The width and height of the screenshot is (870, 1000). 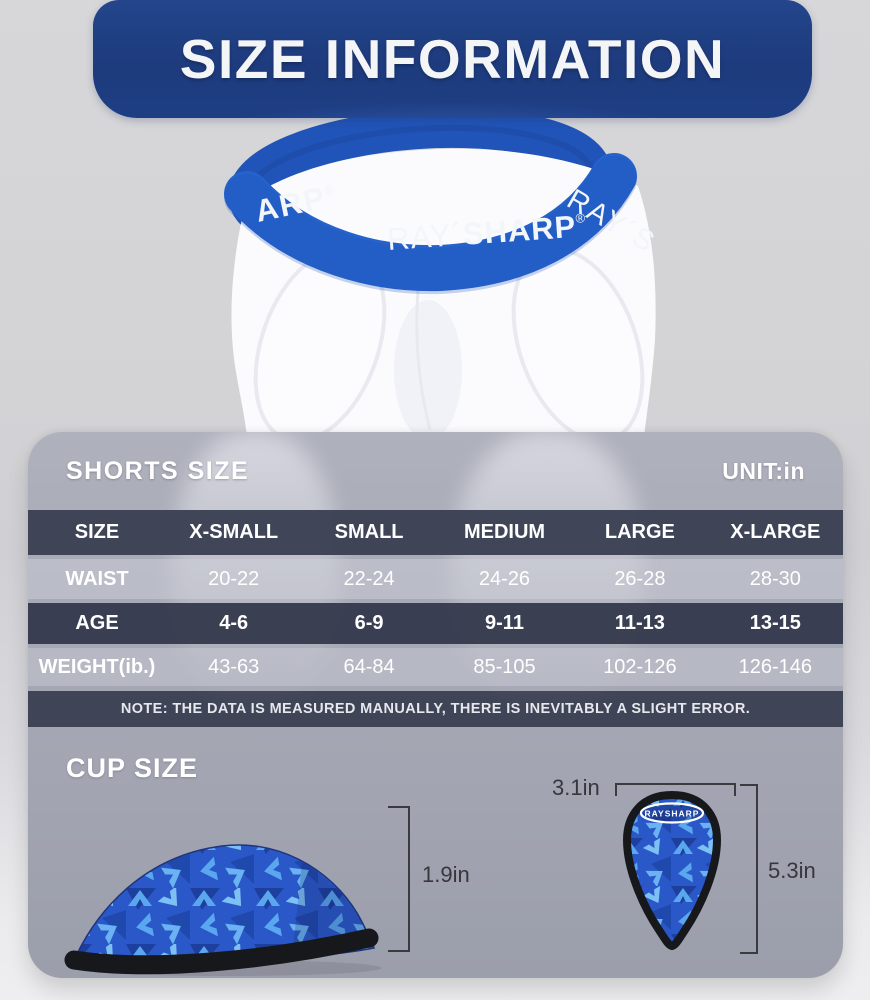 What do you see at coordinates (435, 471) in the screenshot?
I see `table-title-row: SHORTS SIZE UNIT:in` at bounding box center [435, 471].